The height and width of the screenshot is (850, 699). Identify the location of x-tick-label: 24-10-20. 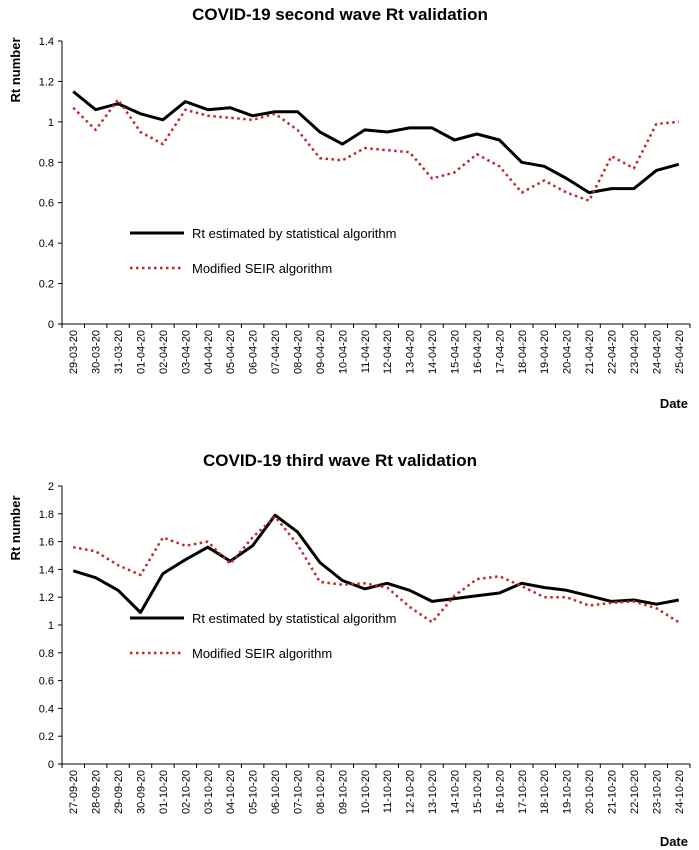
(680, 792).